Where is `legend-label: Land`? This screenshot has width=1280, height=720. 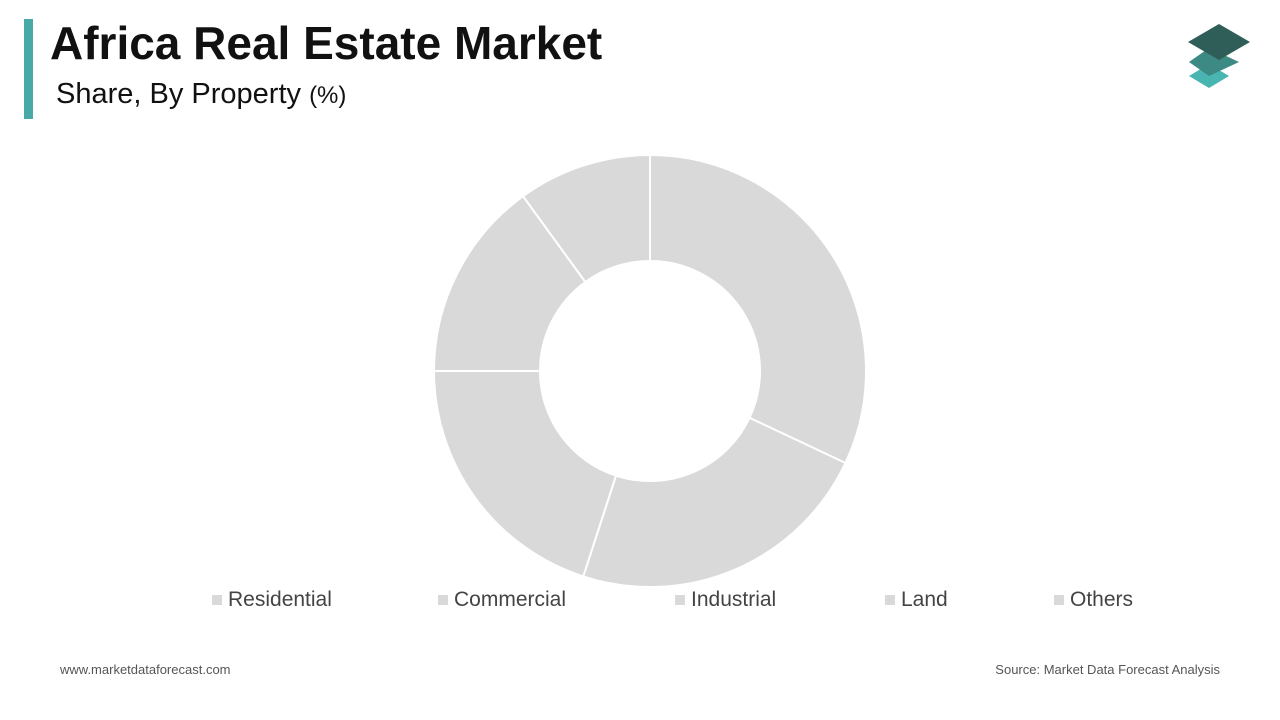 legend-label: Land is located at coordinates (924, 599).